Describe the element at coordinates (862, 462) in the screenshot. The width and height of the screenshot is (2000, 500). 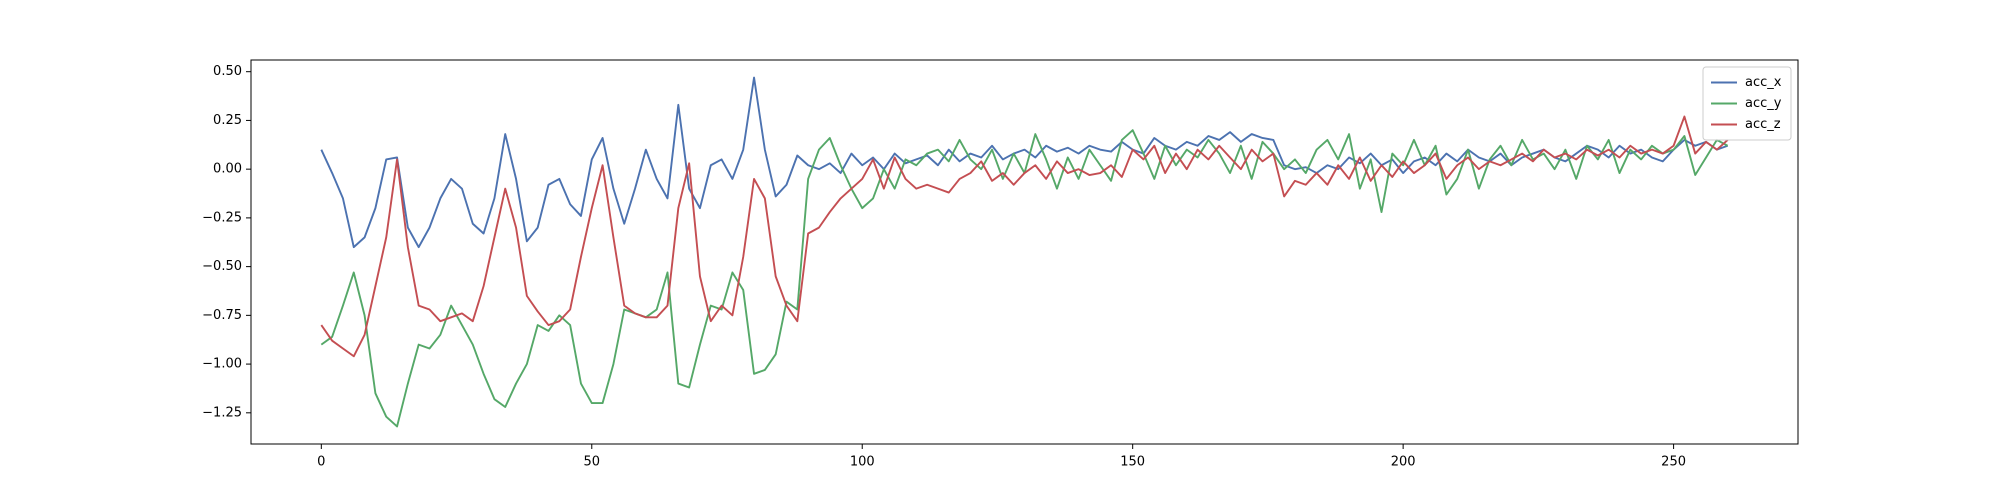
I see `x-tick-label: 100` at that location.